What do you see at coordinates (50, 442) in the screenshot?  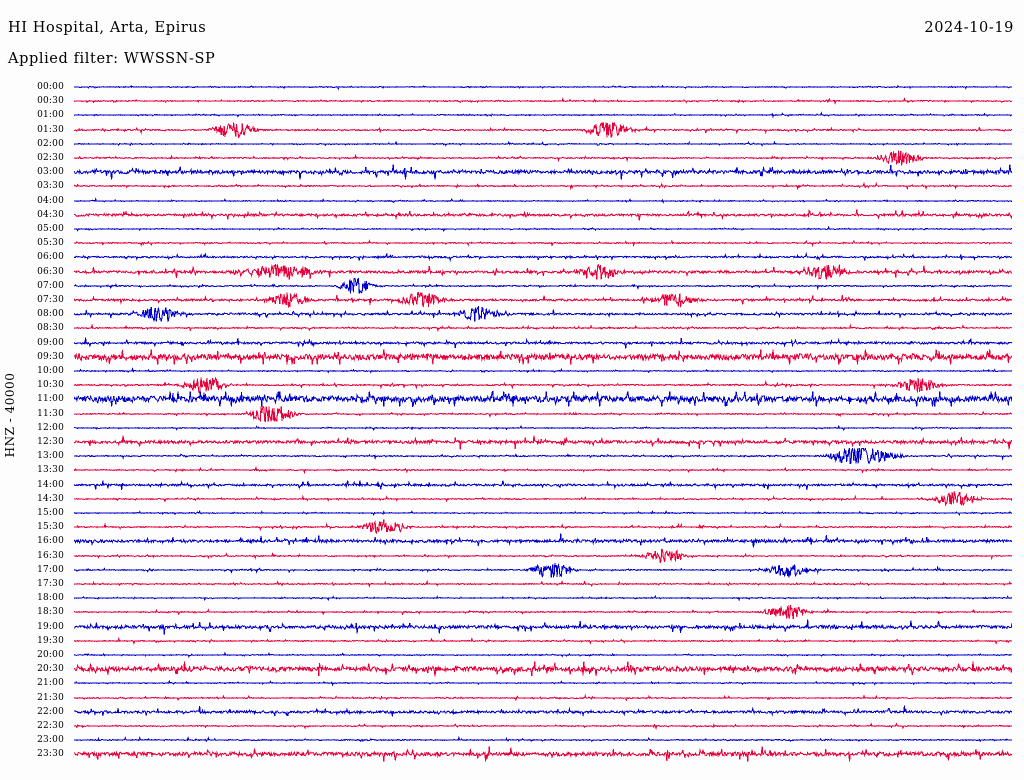 I see `trace-time-label: 12:30` at bounding box center [50, 442].